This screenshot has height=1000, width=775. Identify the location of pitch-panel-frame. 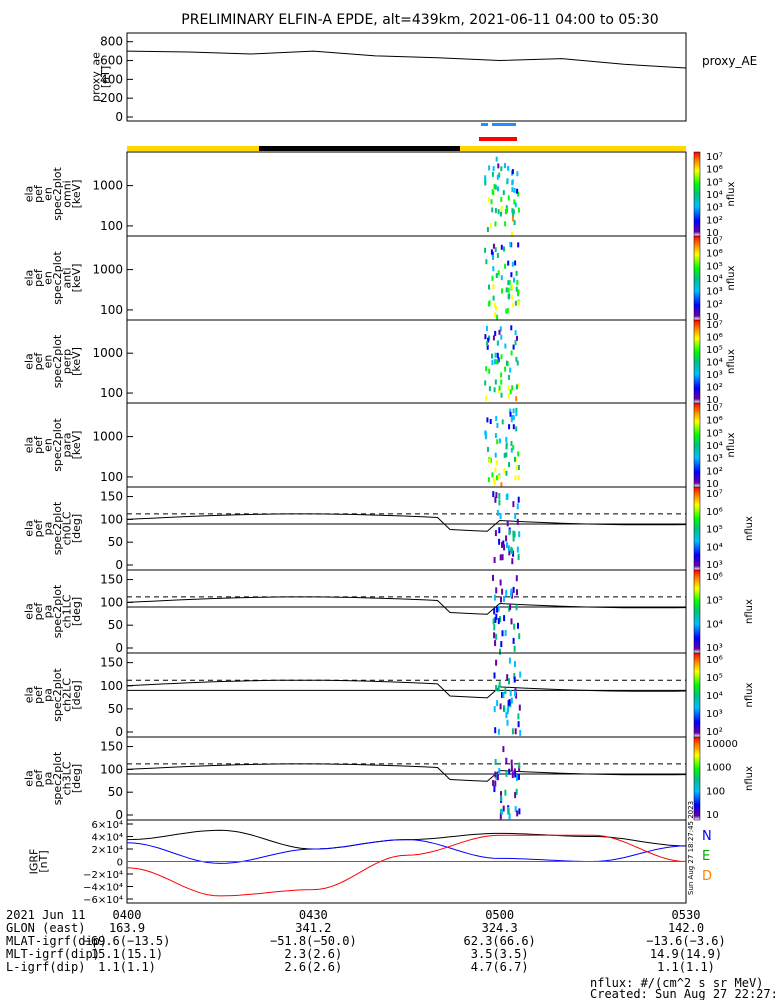
(406, 611).